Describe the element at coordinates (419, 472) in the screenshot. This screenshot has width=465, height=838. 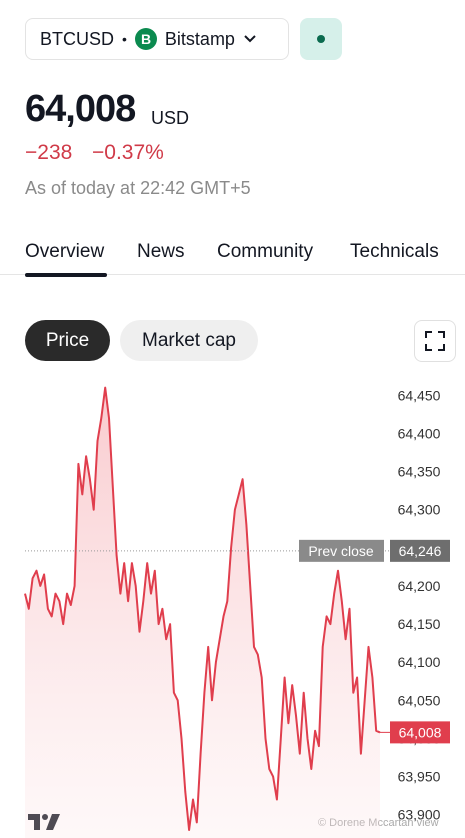
I see `y-tick-label: 64,350` at that location.